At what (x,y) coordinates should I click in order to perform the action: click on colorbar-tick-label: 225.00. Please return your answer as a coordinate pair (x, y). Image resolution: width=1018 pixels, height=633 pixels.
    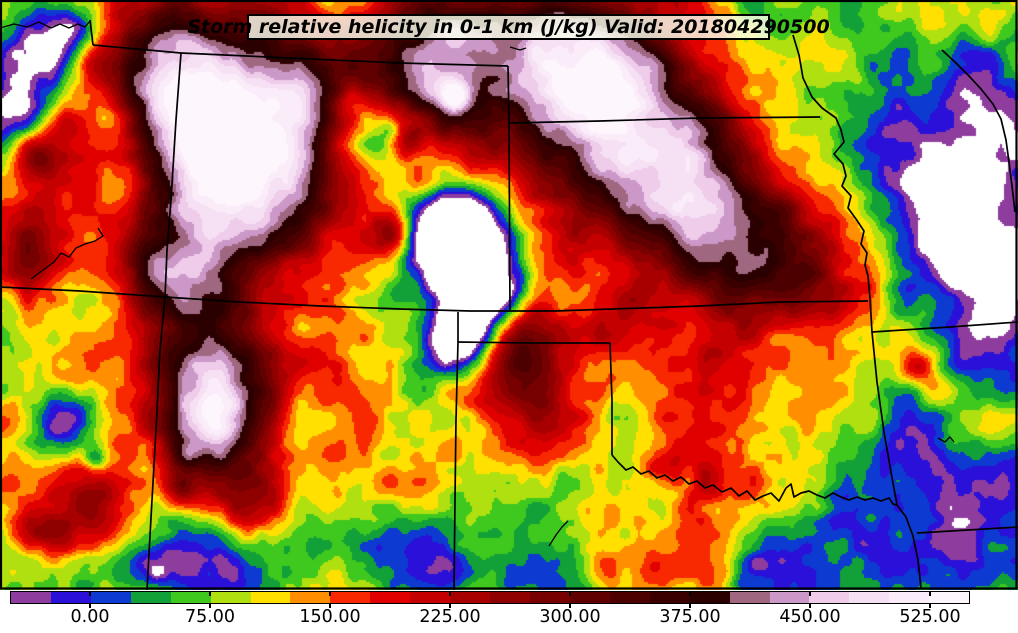
    Looking at the image, I should click on (450, 617).